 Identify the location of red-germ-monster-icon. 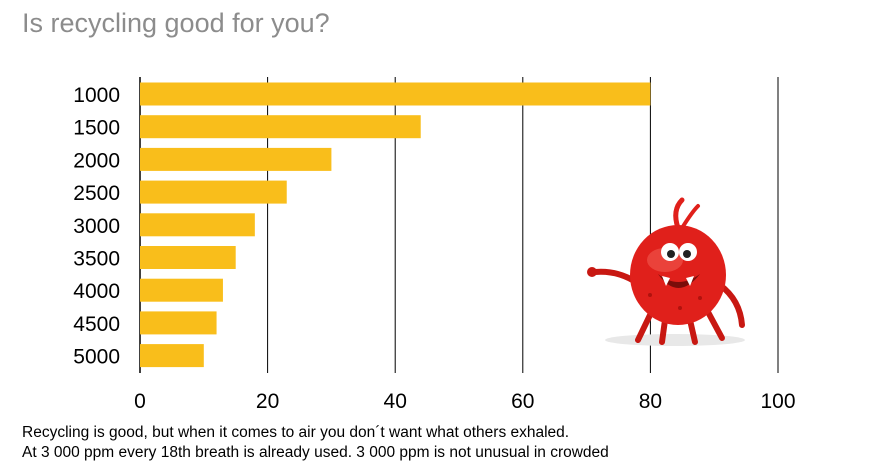
(666, 271).